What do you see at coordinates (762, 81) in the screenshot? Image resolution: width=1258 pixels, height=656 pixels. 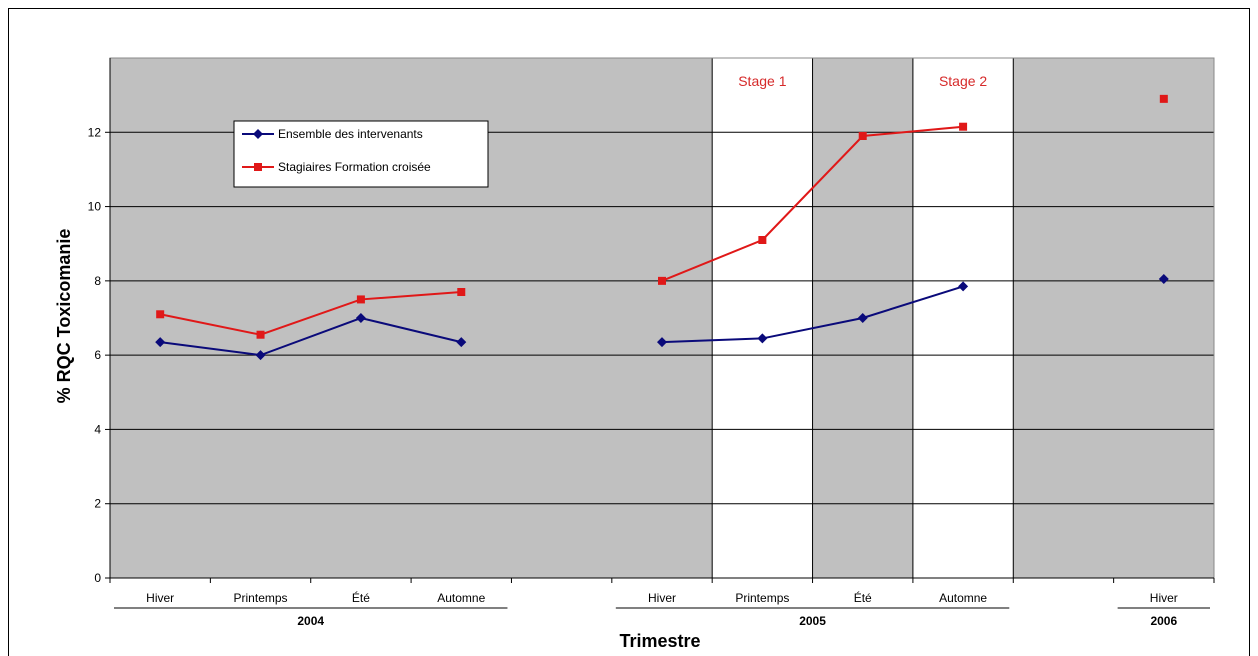 I see `stage-label: Stage 1` at bounding box center [762, 81].